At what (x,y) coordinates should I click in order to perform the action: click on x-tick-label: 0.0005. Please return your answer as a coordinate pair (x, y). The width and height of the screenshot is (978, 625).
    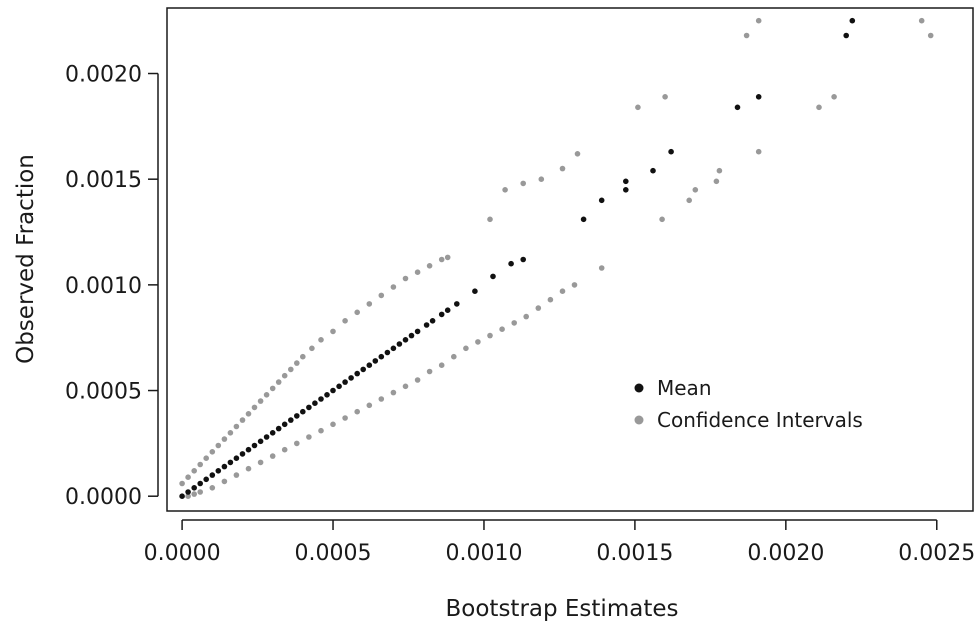
    Looking at the image, I should click on (333, 553).